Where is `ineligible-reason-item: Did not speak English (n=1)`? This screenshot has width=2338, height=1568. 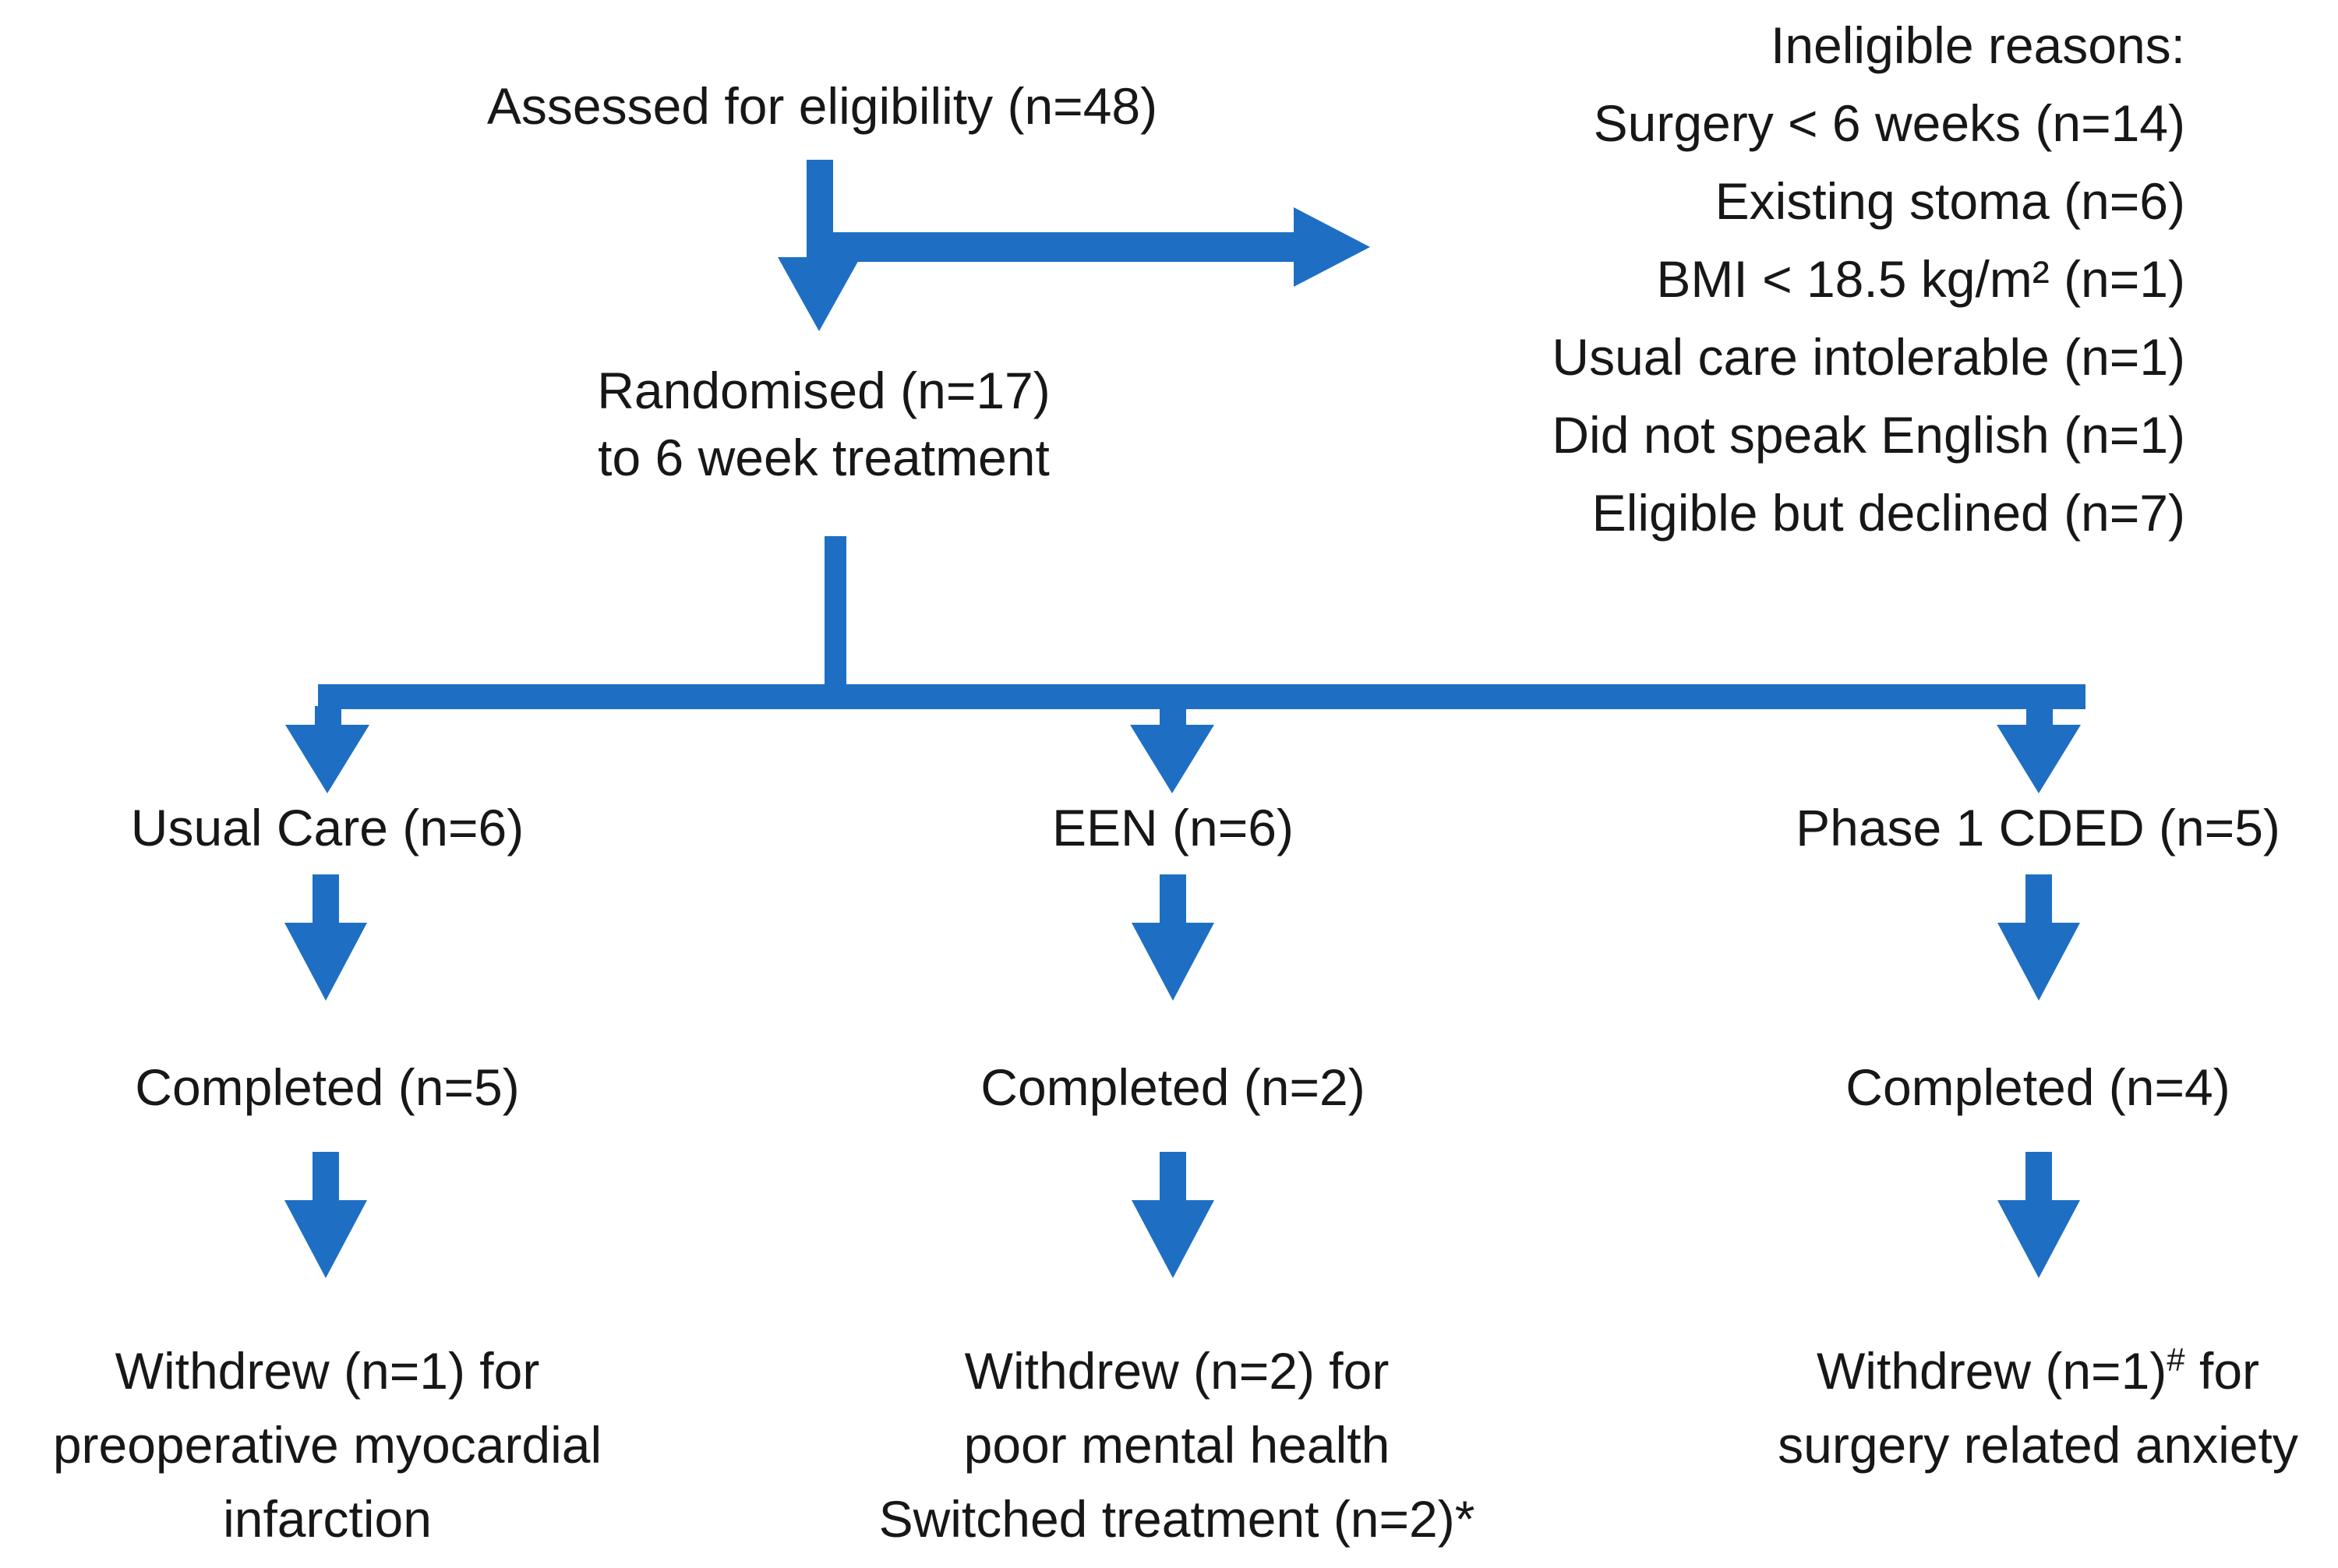
ineligible-reason-item: Did not speak English (n=1) is located at coordinates (1868, 435).